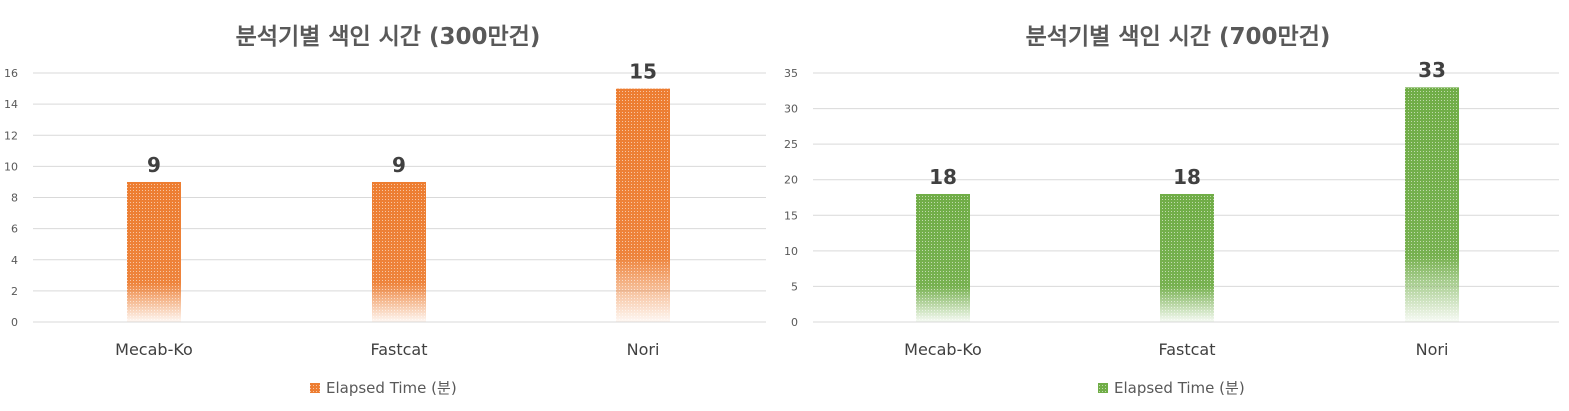 The width and height of the screenshot is (1569, 411). I want to click on y-tick-label: 20, so click(791, 180).